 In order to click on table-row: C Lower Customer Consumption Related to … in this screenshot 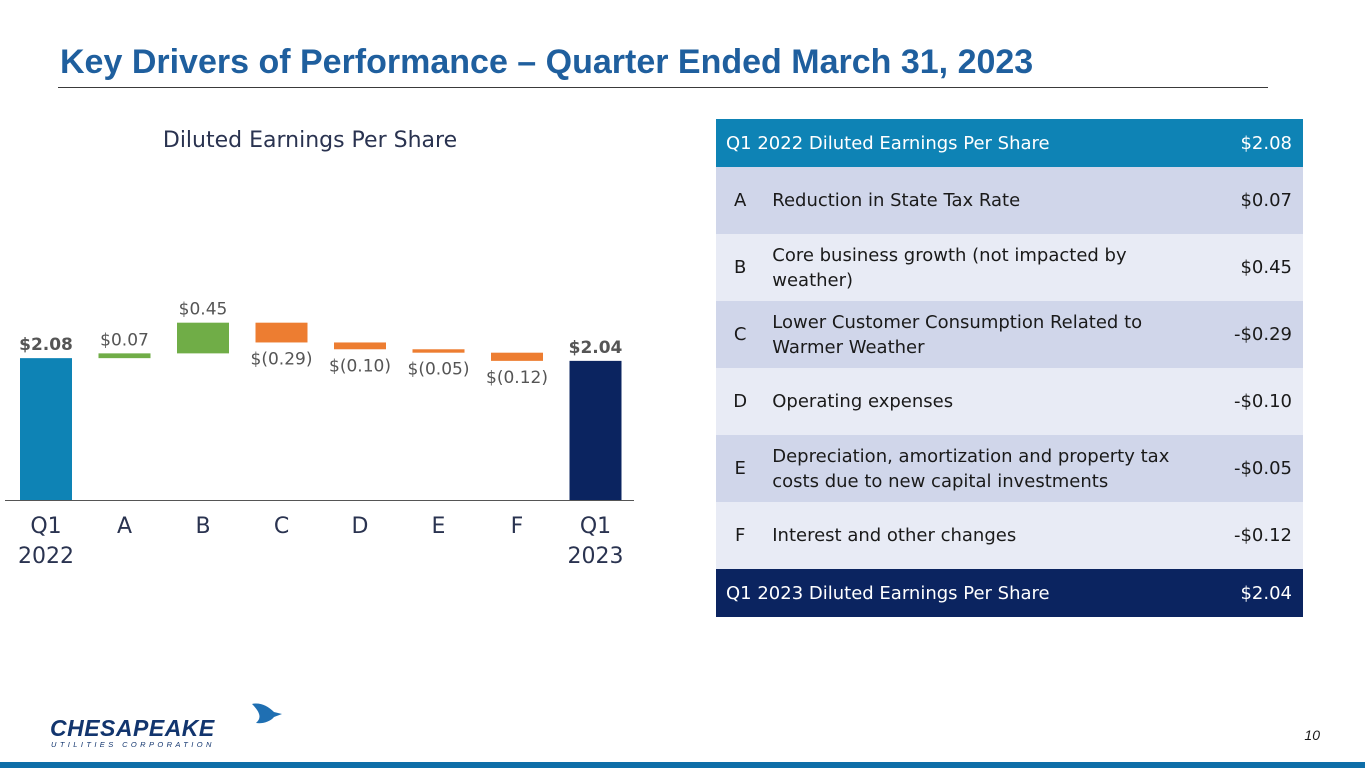, I will do `click(1009, 334)`.